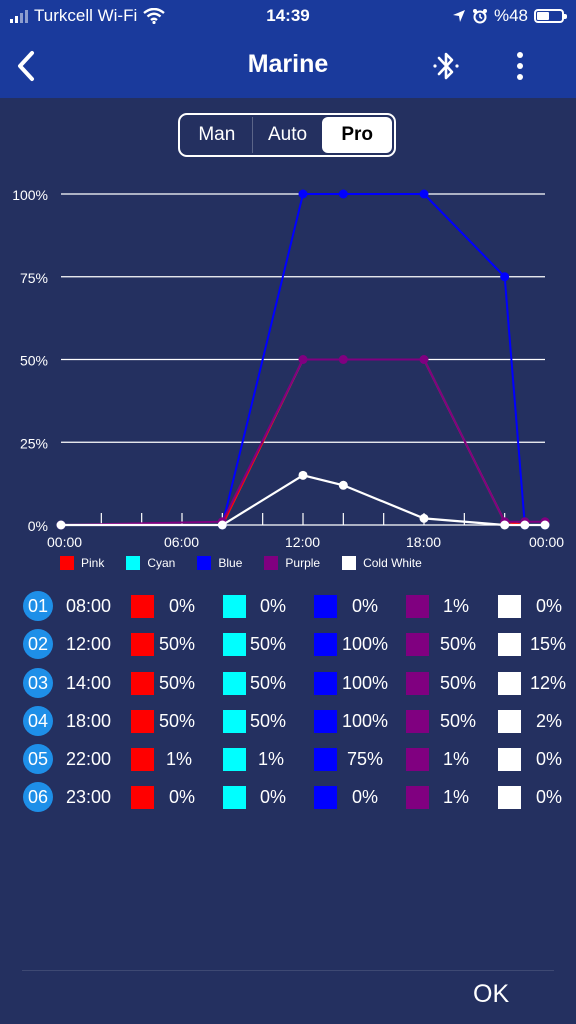 This screenshot has width=576, height=1024. I want to click on schedule-row: 02 12:00 50% 50% 100% 50% 15%, so click(288, 645).